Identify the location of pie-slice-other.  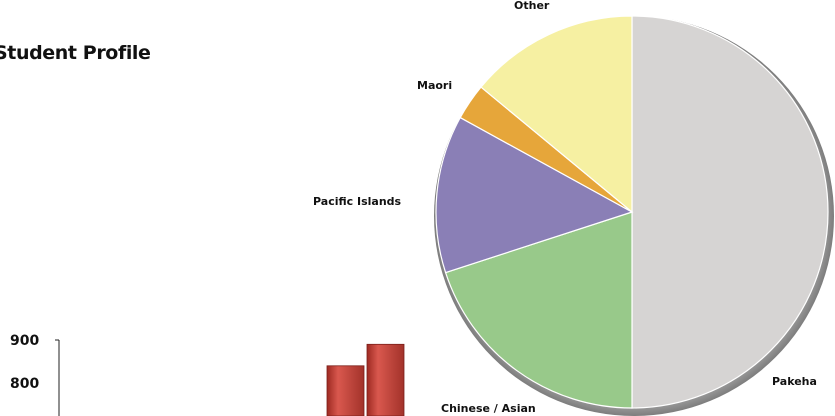
(556, 114).